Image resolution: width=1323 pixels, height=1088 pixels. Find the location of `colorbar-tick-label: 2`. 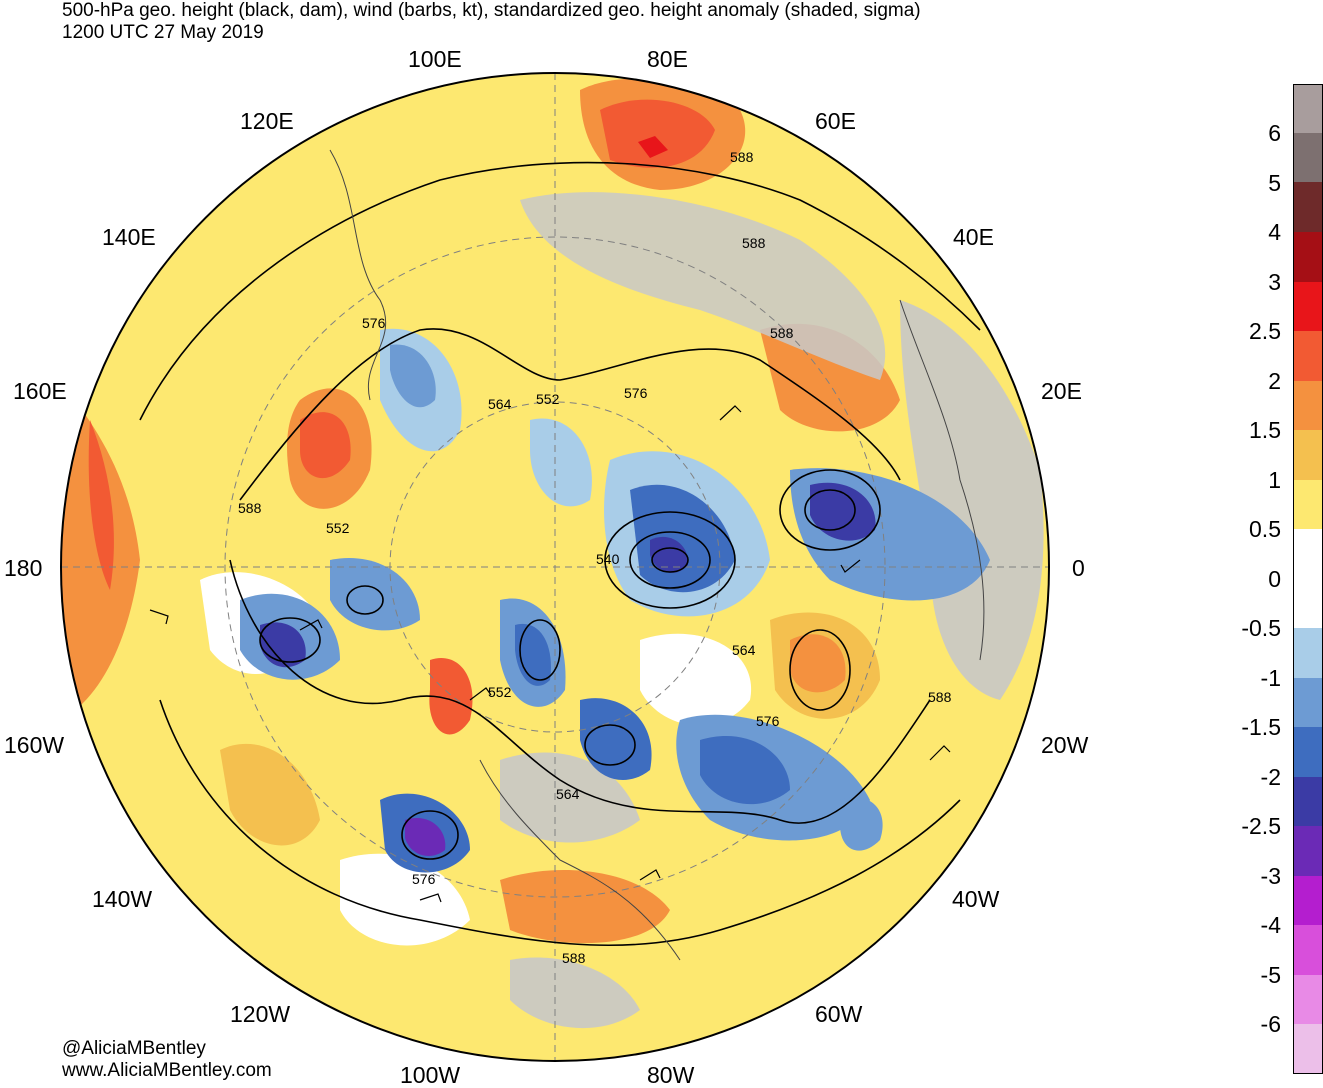

colorbar-tick-label: 2 is located at coordinates (1274, 381).